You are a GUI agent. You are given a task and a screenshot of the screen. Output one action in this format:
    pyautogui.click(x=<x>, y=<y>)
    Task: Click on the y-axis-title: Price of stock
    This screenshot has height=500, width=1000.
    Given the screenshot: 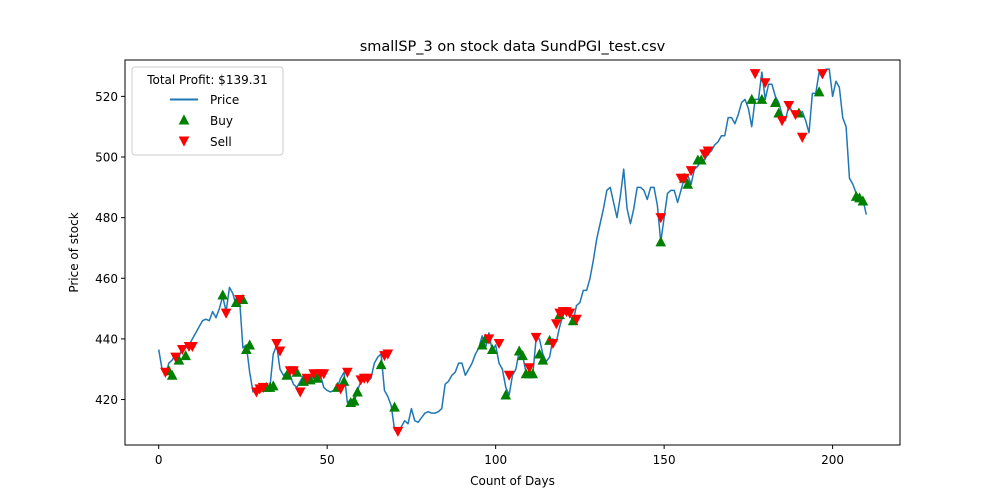 What is the action you would take?
    pyautogui.click(x=74, y=252)
    